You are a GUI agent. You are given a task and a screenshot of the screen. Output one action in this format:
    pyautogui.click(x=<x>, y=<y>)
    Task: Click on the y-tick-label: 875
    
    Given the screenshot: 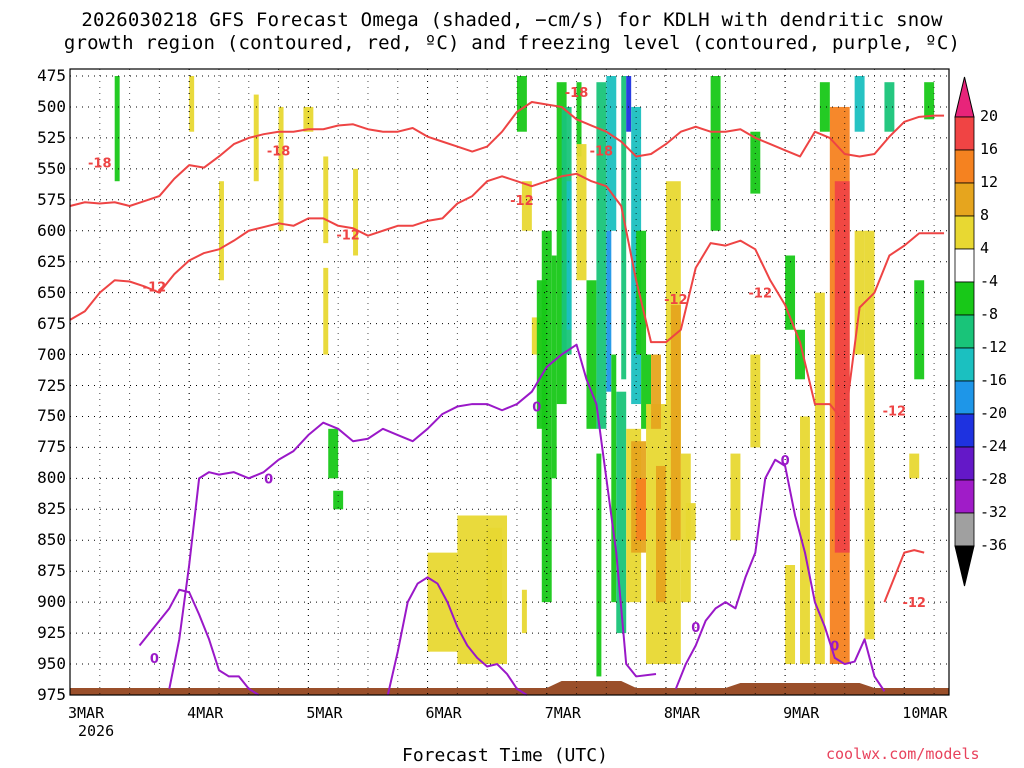 What is the action you would take?
    pyautogui.click(x=51, y=571)
    